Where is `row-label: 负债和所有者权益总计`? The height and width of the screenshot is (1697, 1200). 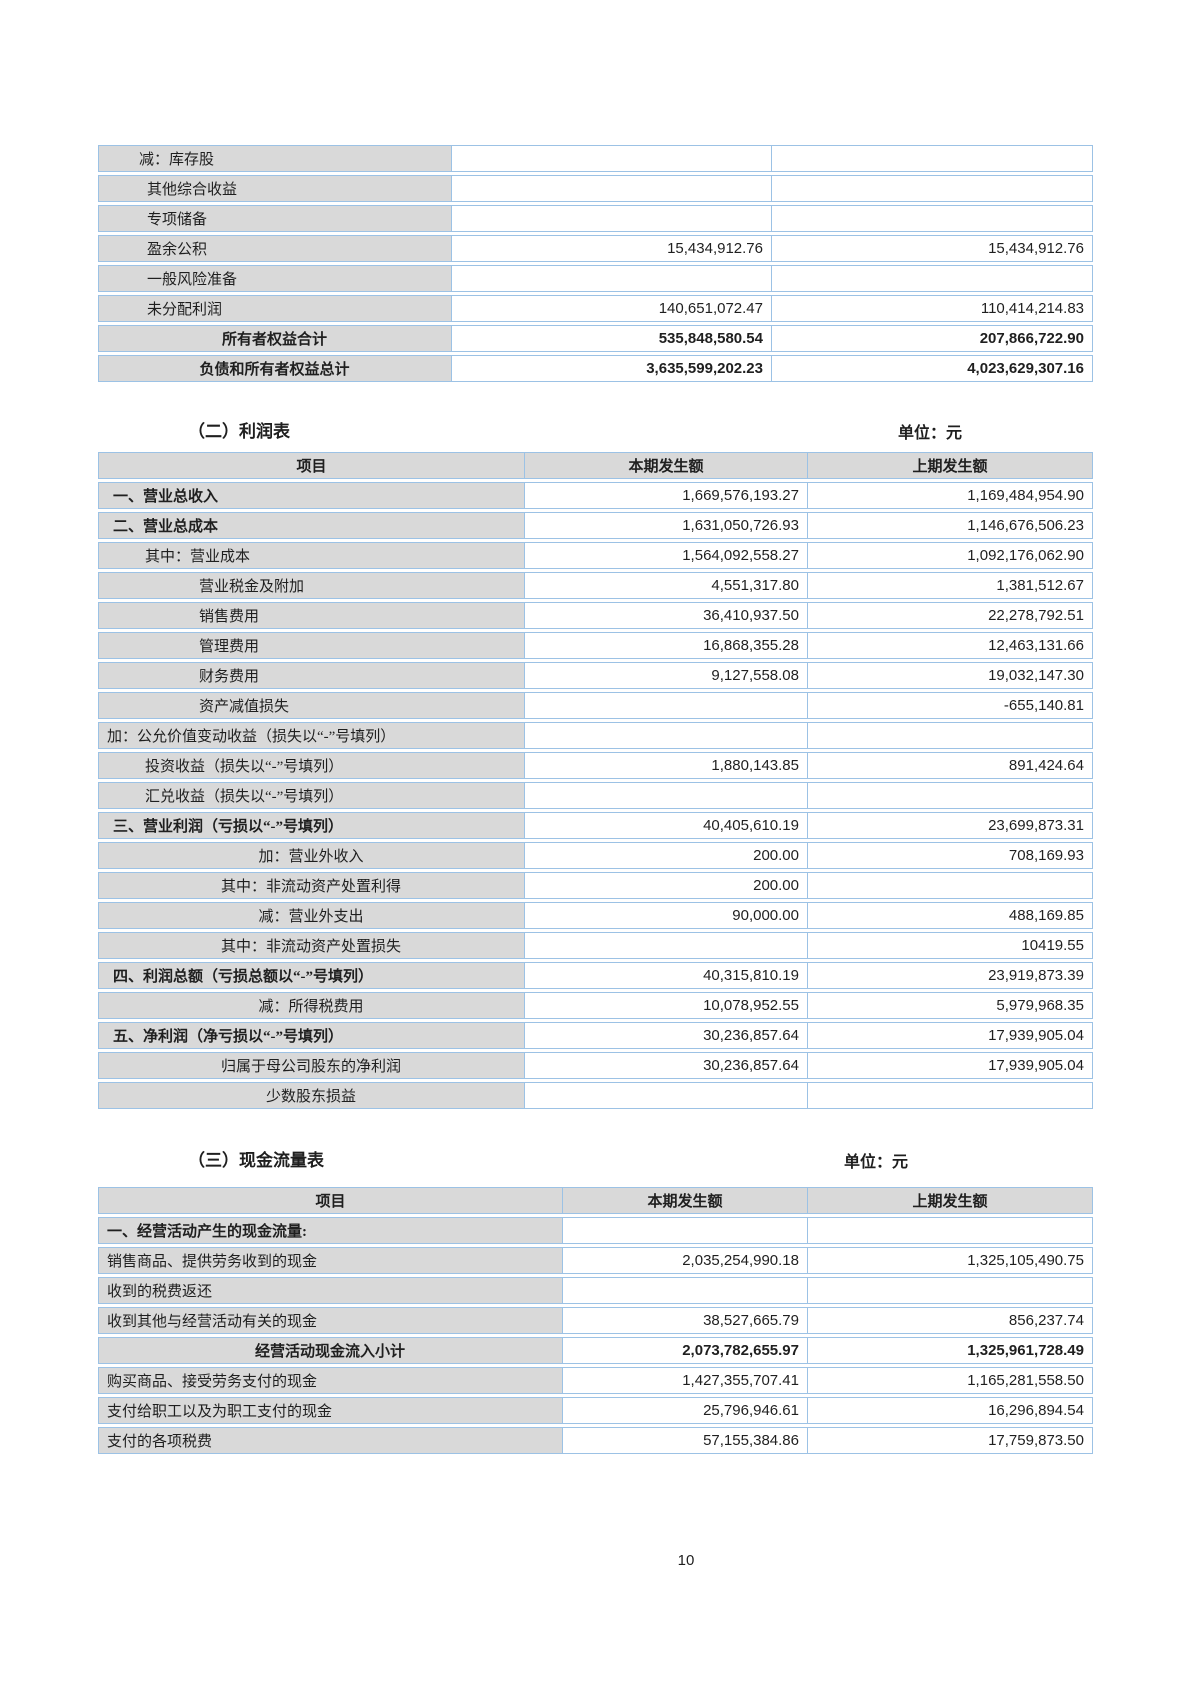
row-label: 负债和所有者权益总计 is located at coordinates (275, 368).